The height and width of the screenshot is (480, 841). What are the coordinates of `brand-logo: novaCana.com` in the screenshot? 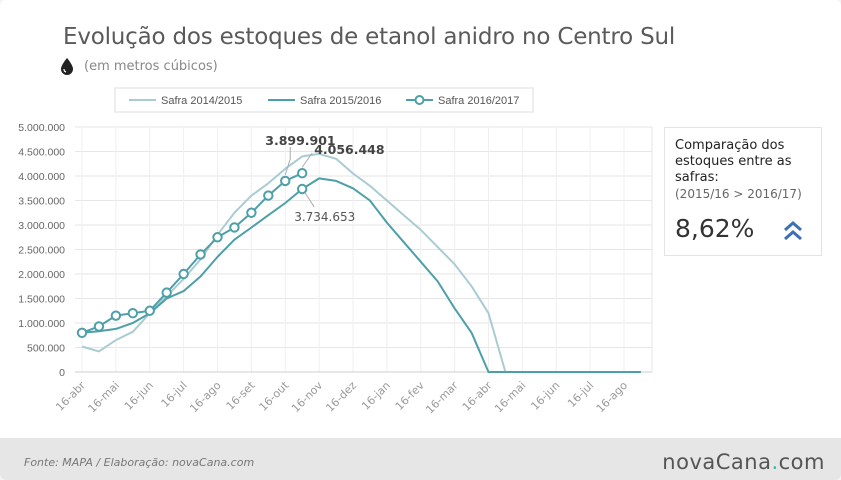 It's located at (743, 462).